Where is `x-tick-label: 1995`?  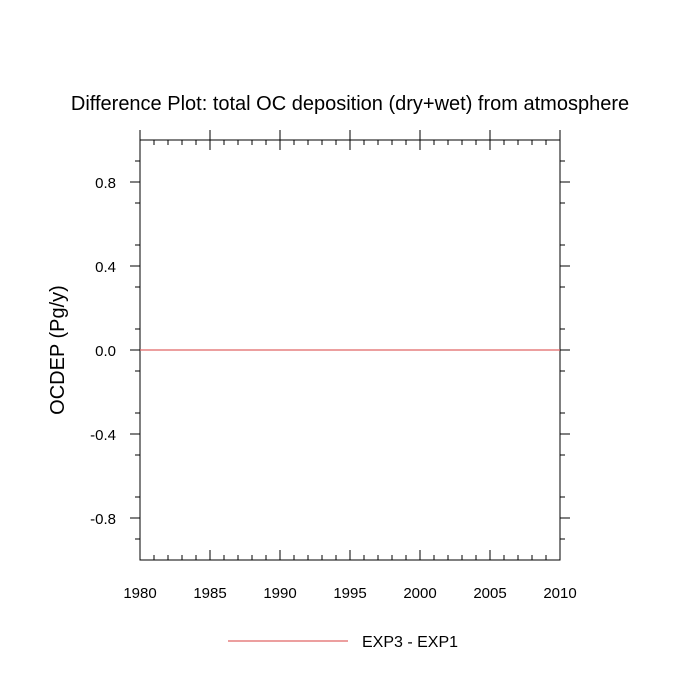 x-tick-label: 1995 is located at coordinates (349, 593).